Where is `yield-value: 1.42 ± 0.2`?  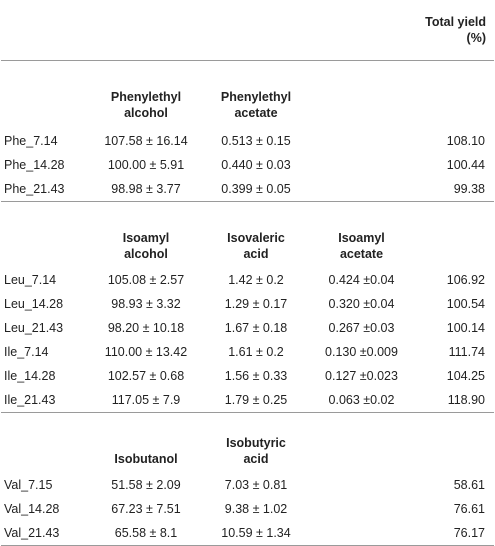
yield-value: 1.42 ± 0.2 is located at coordinates (256, 280).